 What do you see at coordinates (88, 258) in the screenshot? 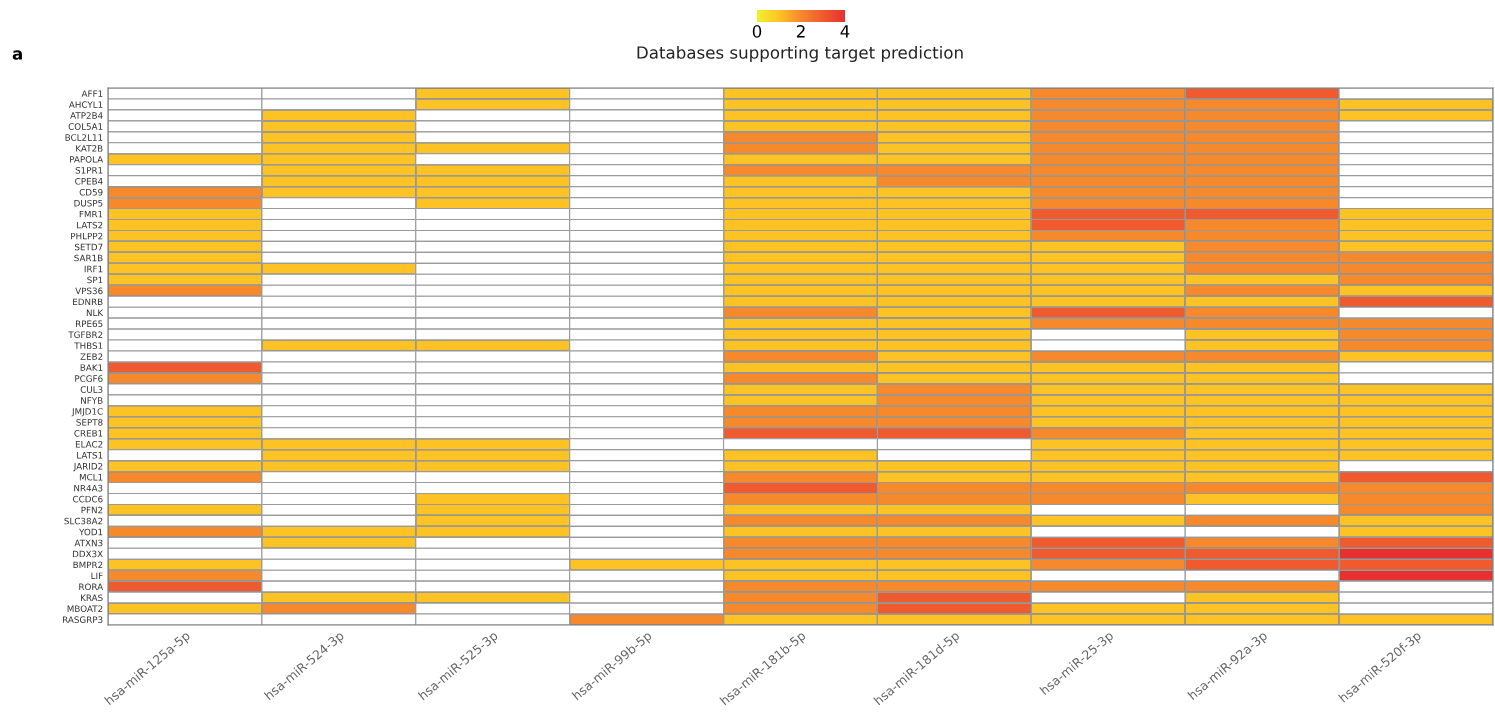
I see `y-tick-label: SAR1B` at bounding box center [88, 258].